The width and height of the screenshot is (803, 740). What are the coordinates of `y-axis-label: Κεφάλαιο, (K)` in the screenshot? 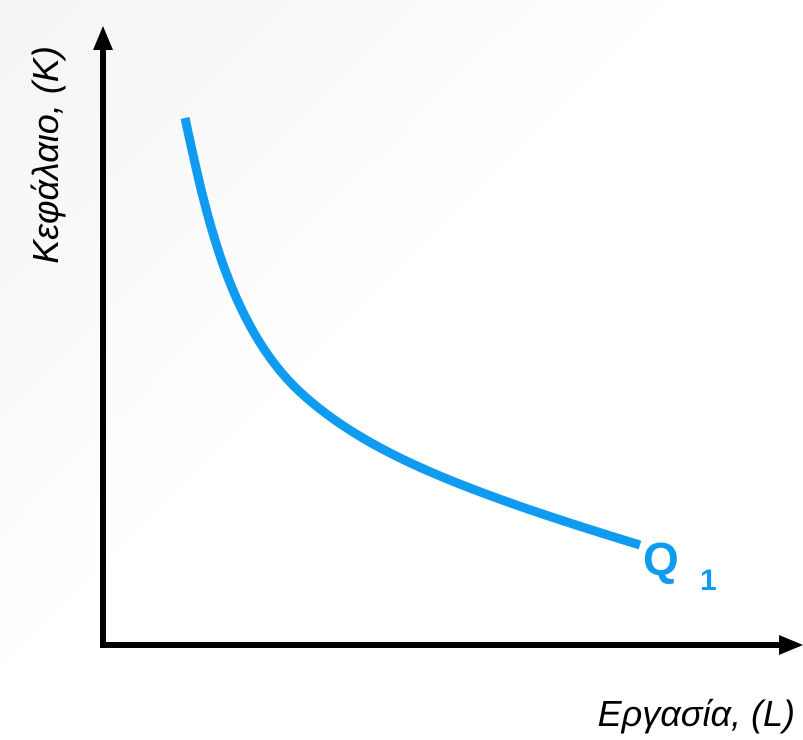 It's located at (45, 155).